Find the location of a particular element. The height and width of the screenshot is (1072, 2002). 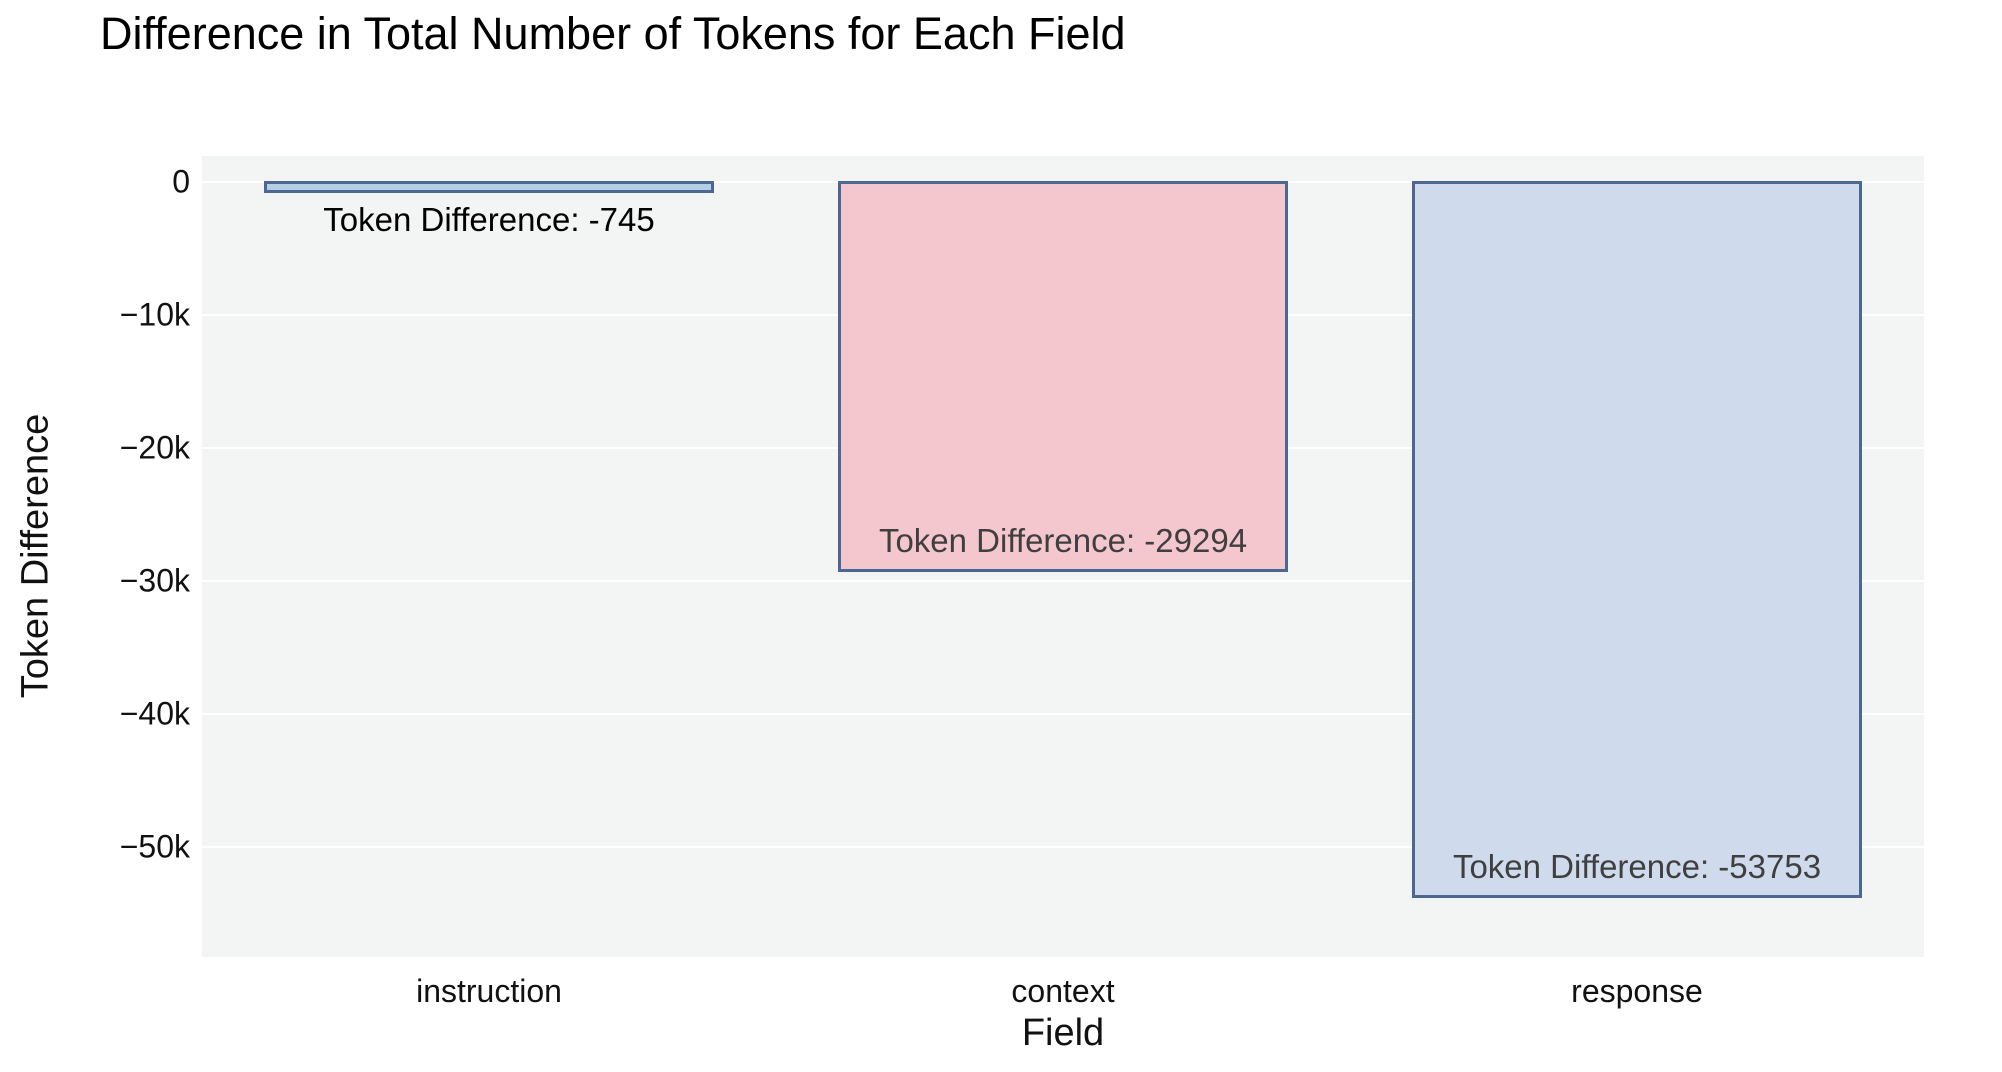

x-tick-label-instruction: instruction is located at coordinates (489, 991).